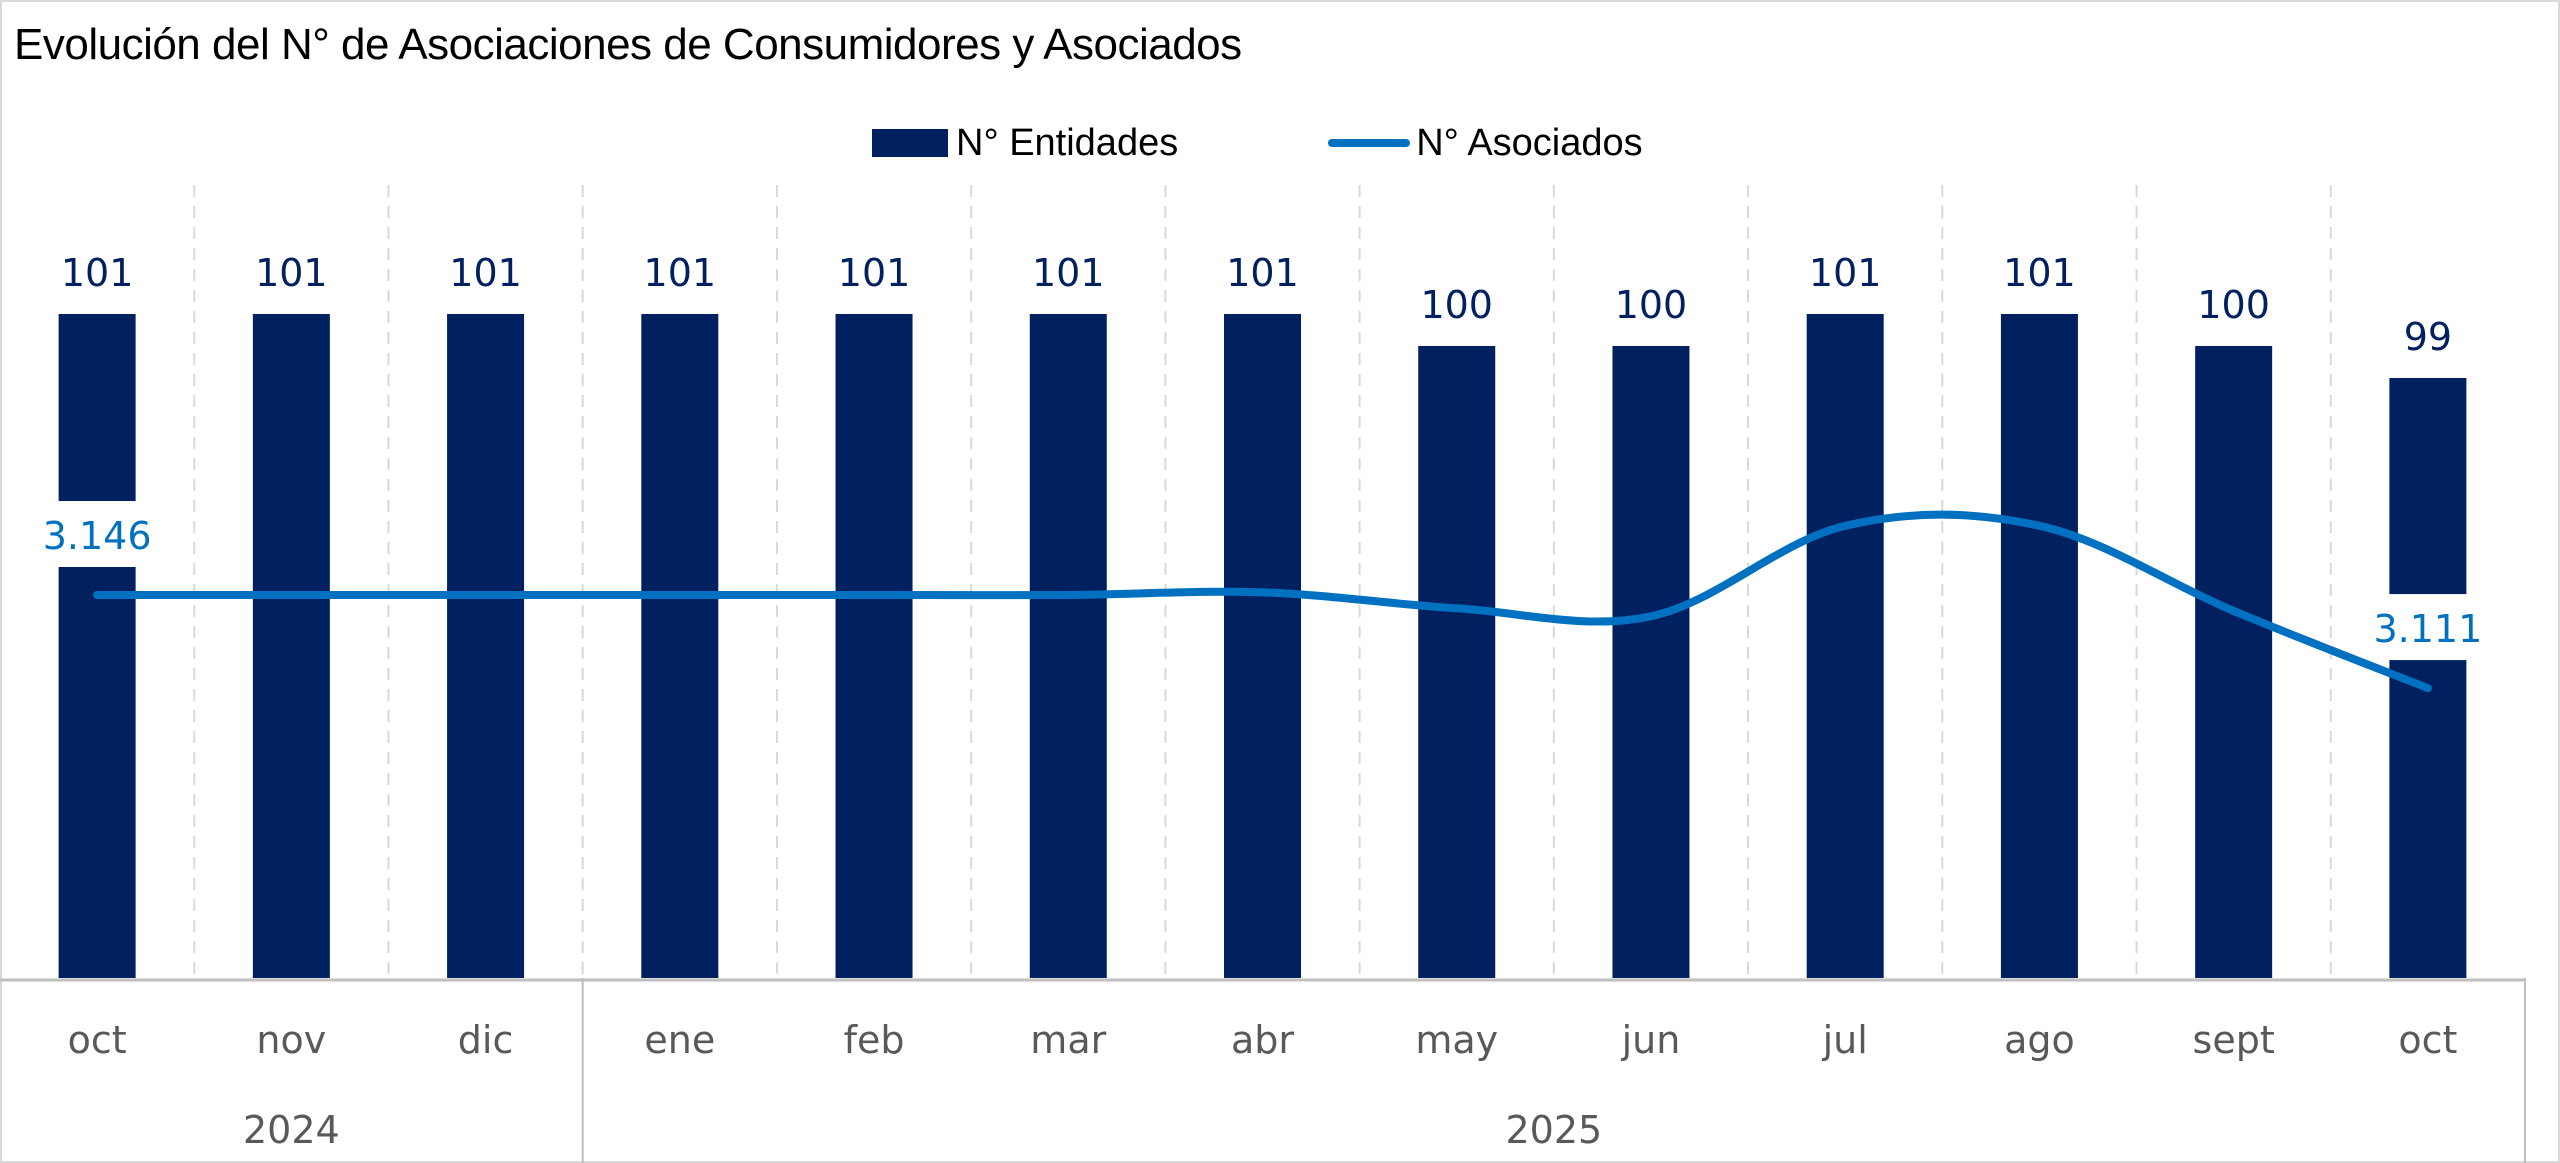 This screenshot has height=1163, width=2560. I want to click on line-data-label: 3.111, so click(2427, 629).